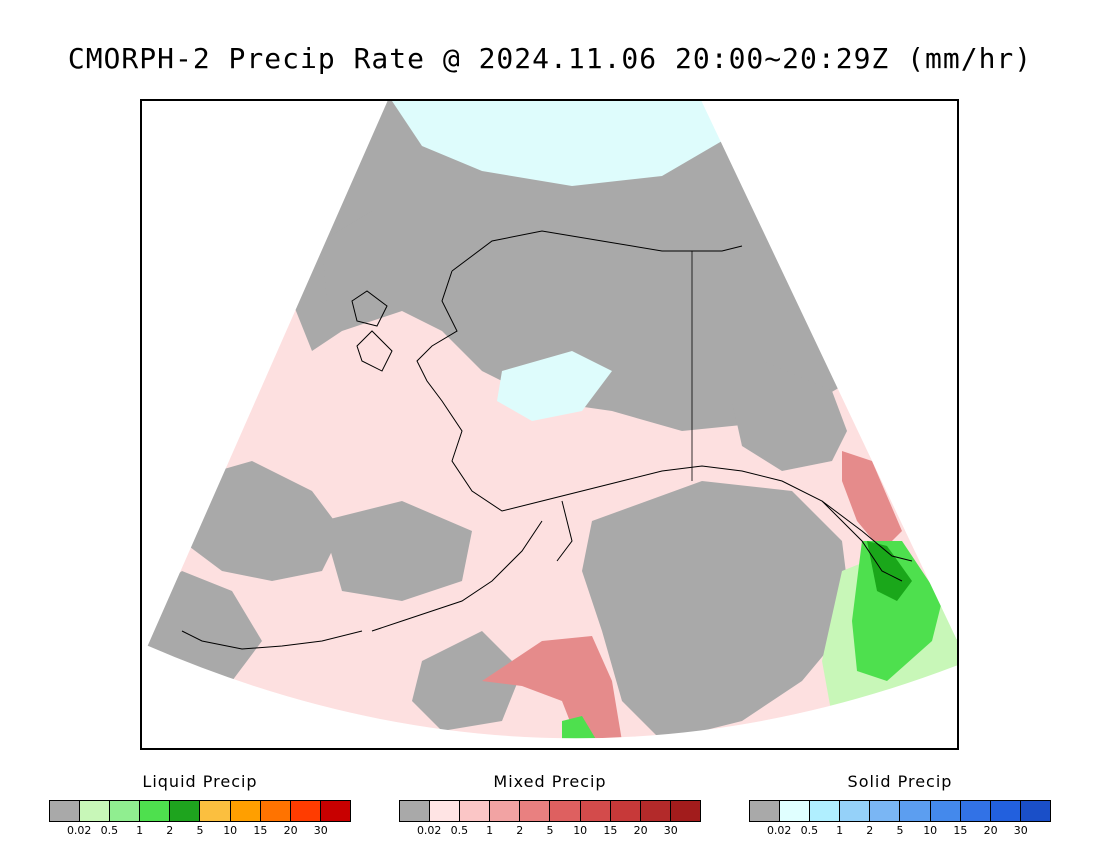 This screenshot has height=850, width=1100. I want to click on no-precip-area-southwest, so click(204, 626).